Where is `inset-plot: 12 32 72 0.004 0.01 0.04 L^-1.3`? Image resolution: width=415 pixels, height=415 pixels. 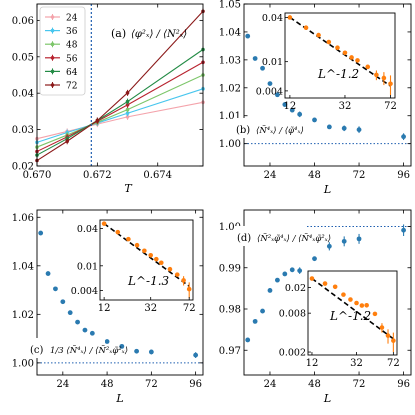
inset-plot: 12 32 72 0.004 0.01 0.04 L^-1.3 is located at coordinates (133, 266).